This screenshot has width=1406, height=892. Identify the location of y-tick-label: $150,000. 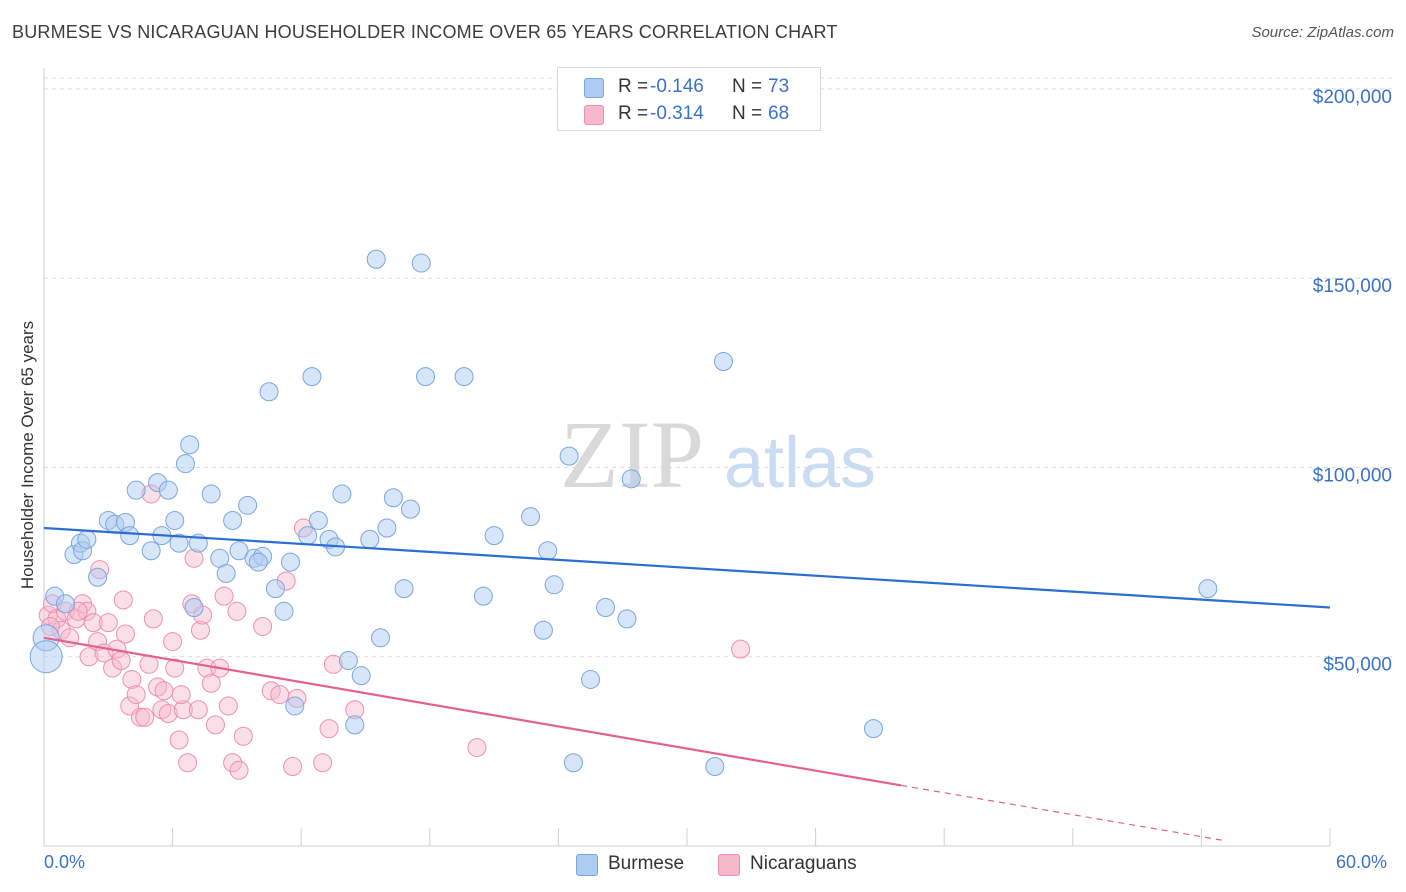
(1352, 286).